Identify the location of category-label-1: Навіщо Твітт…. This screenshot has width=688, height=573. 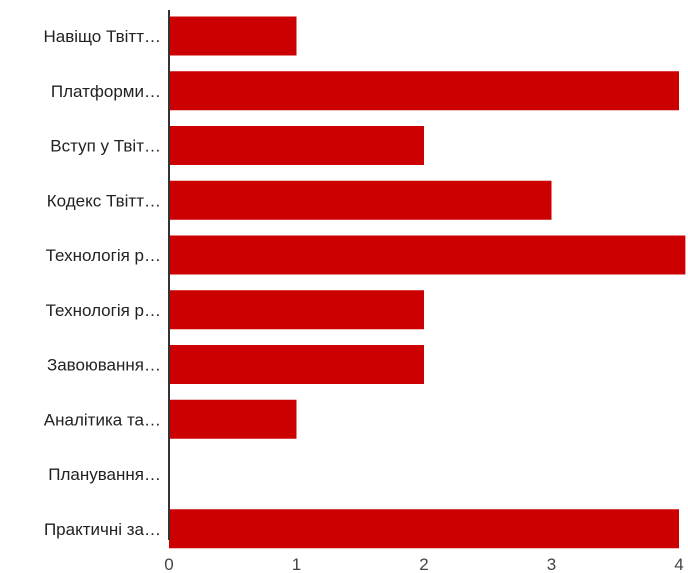
(102, 36).